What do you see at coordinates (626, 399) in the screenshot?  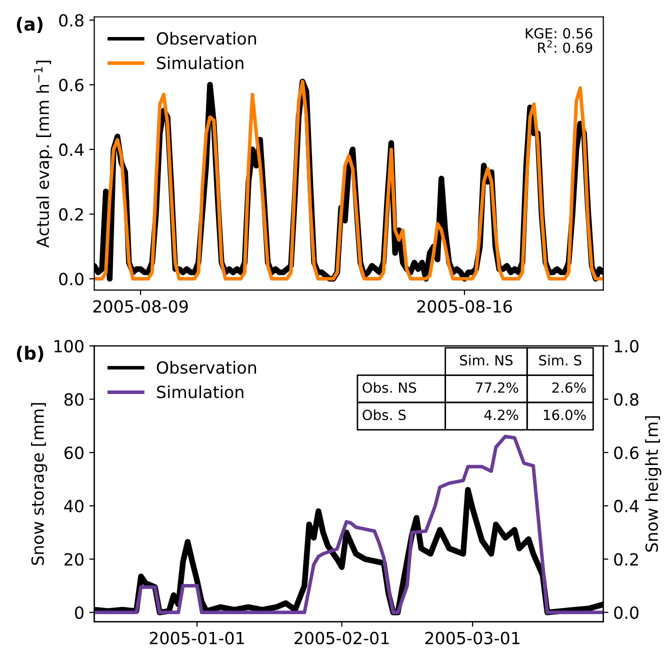 I see `y2-tick-label: 0.8` at bounding box center [626, 399].